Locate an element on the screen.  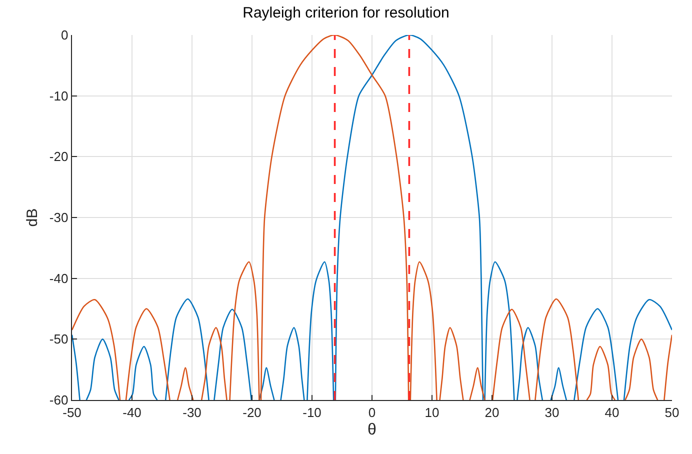
y-tick-label: -50 is located at coordinates (58, 339).